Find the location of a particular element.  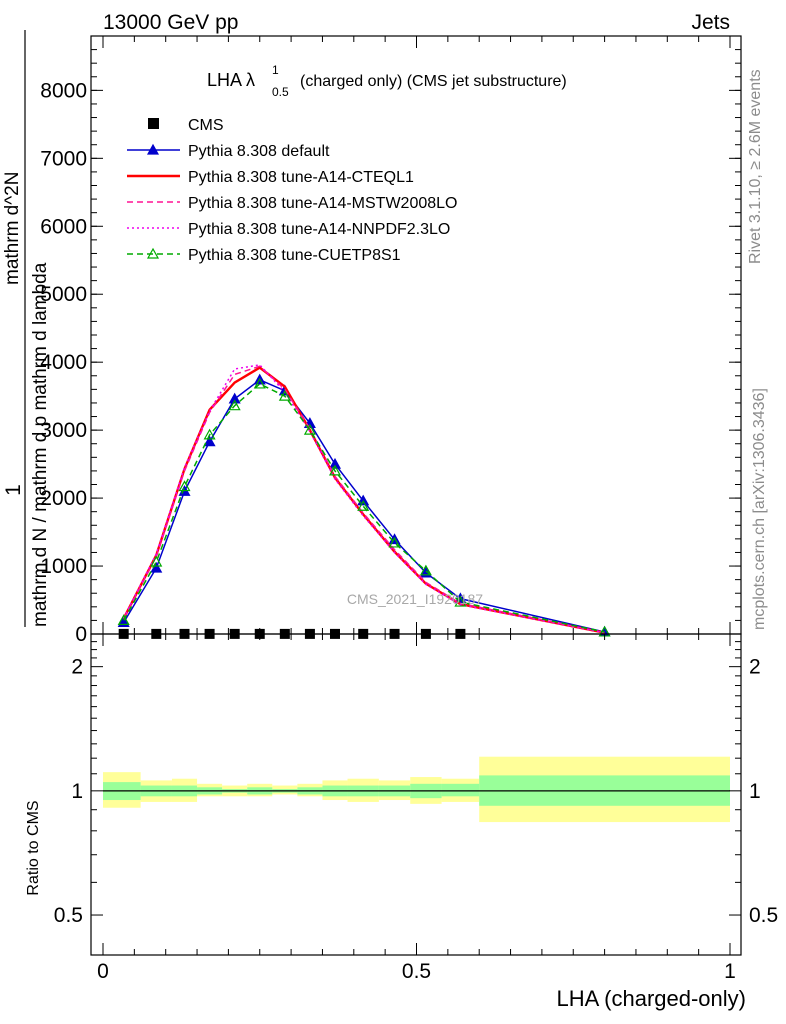

analysis-watermark: CMS_2021_I1920187 is located at coordinates (415, 599).